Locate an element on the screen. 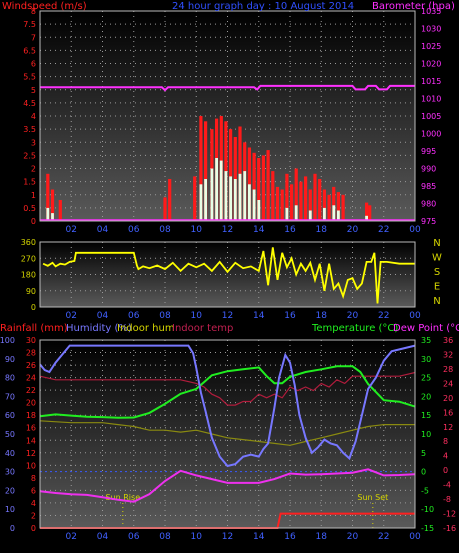 The height and width of the screenshot is (553, 459). temperature-tick-label: -5 is located at coordinates (425, 490).